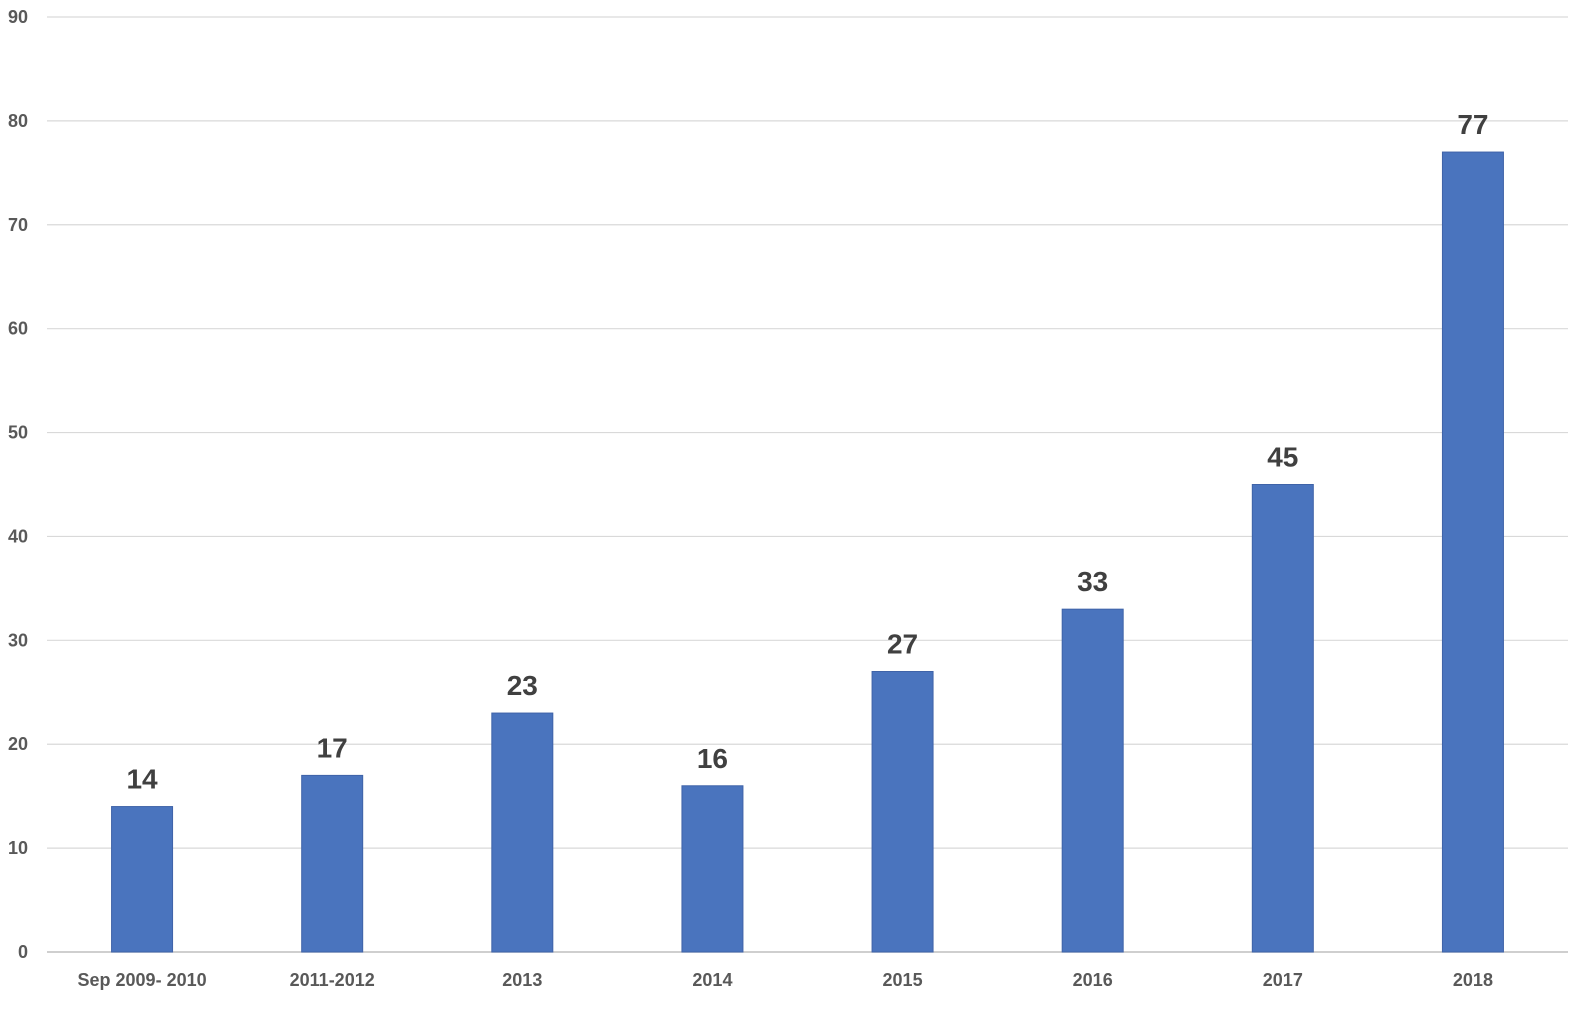 Image resolution: width=1582 pixels, height=1009 pixels. What do you see at coordinates (142, 779) in the screenshot?
I see `data-label: 14` at bounding box center [142, 779].